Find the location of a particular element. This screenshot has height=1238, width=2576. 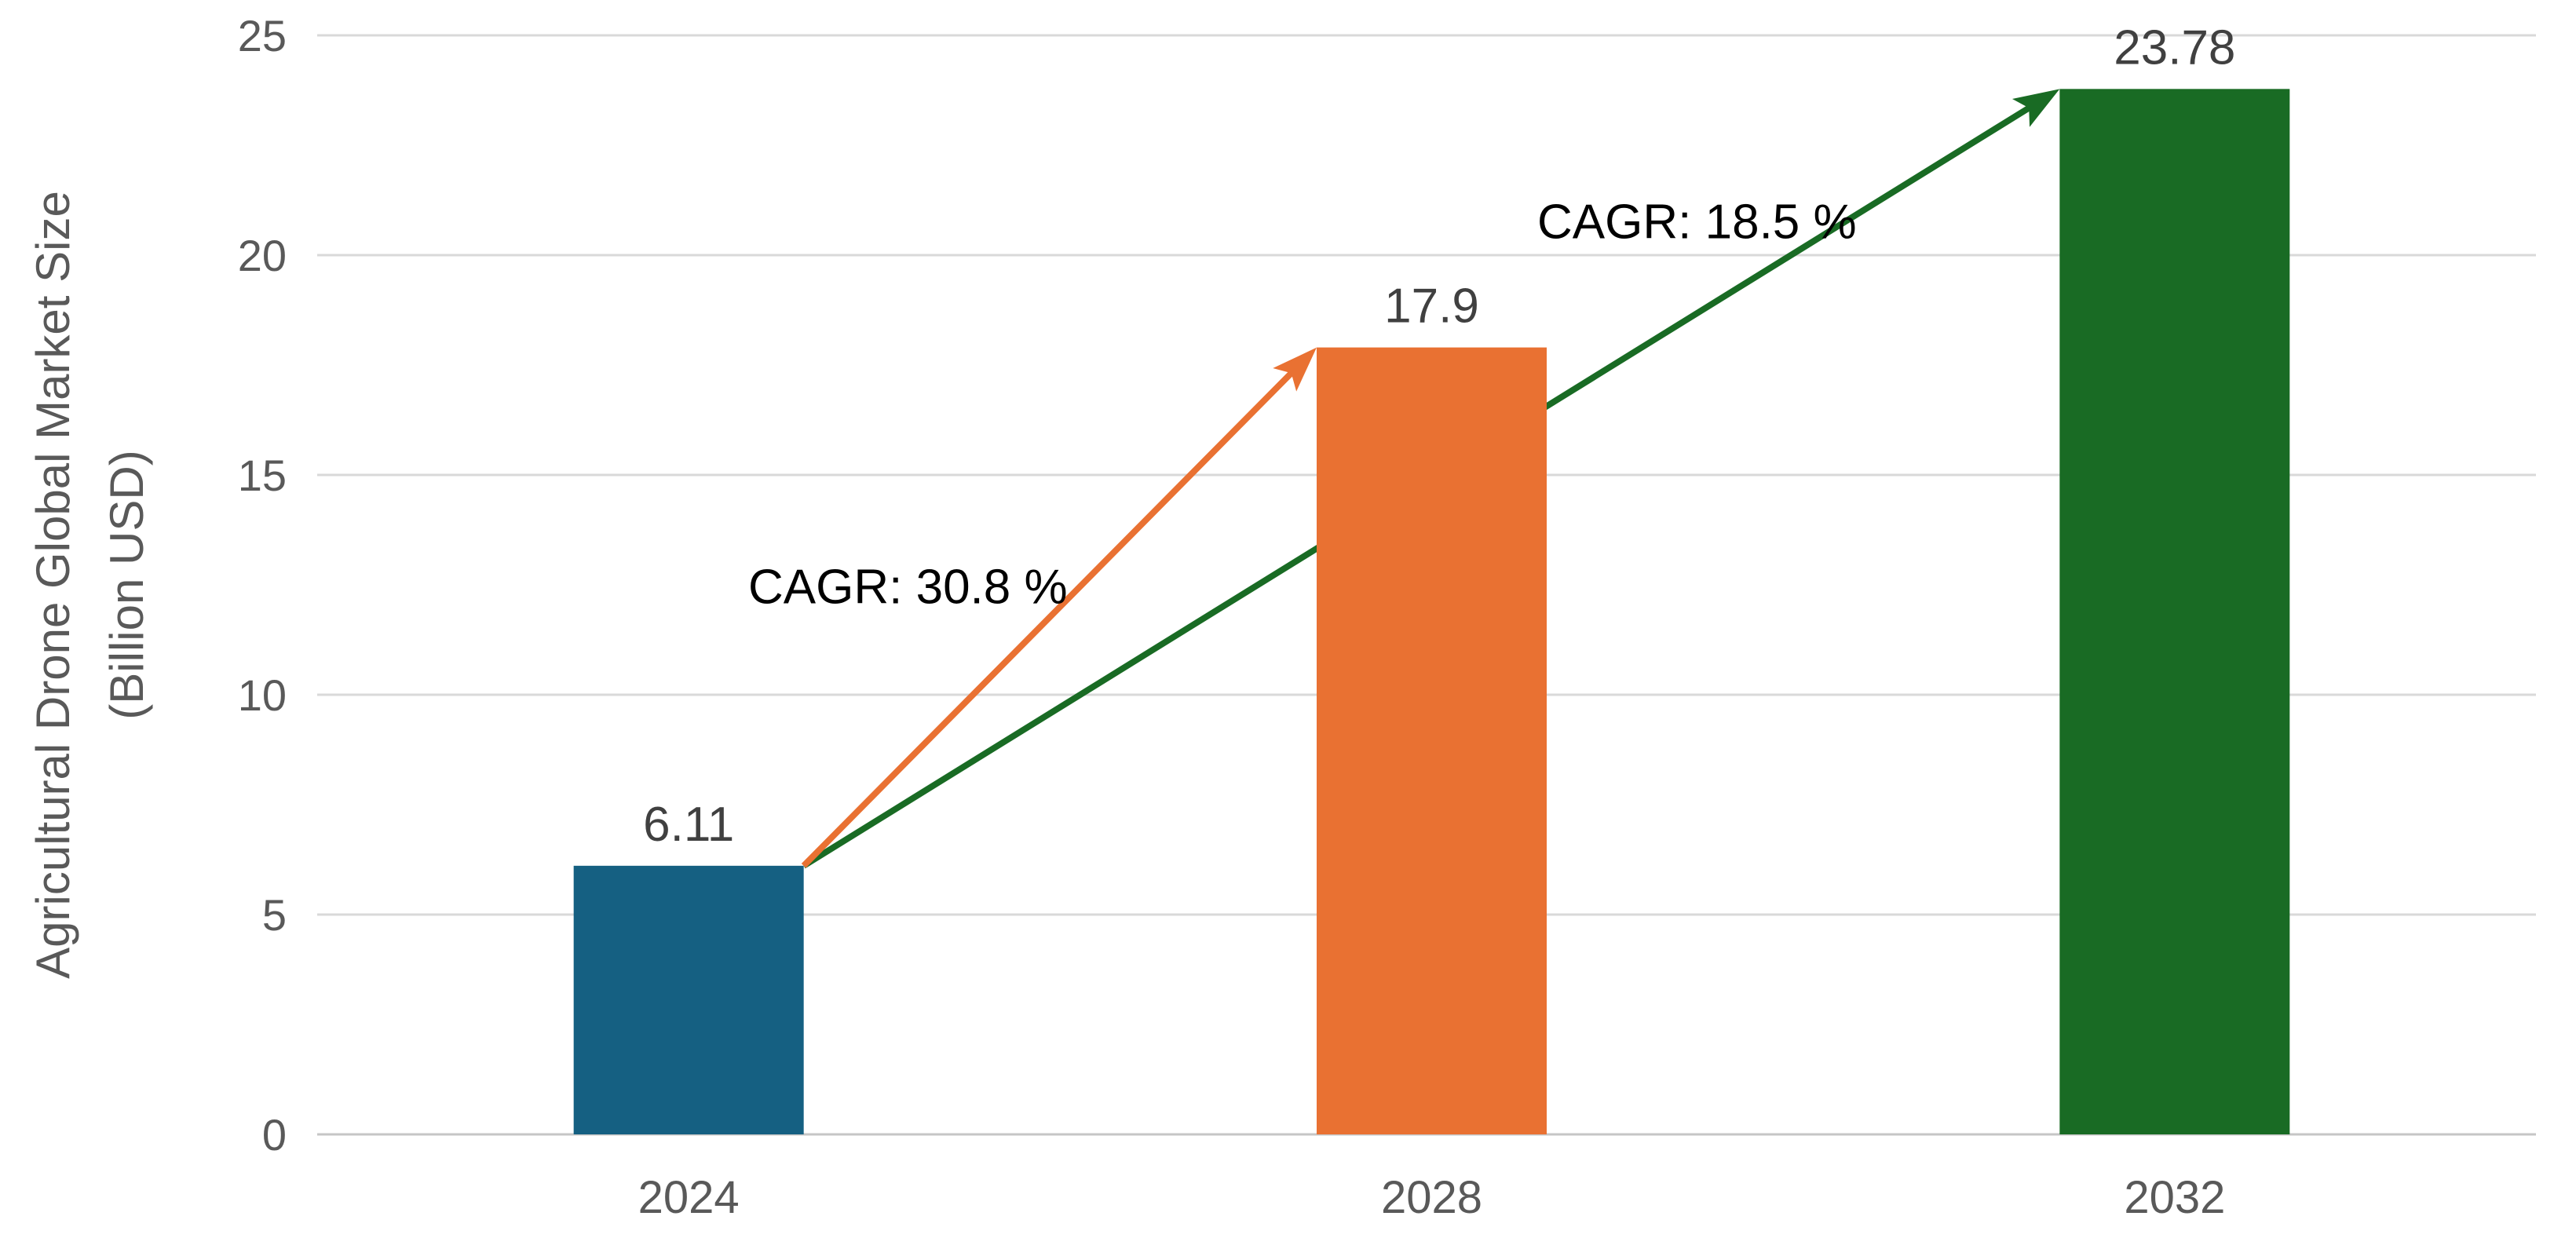

cagr-annotation-1: CAGR: 18.5 % is located at coordinates (1697, 222).